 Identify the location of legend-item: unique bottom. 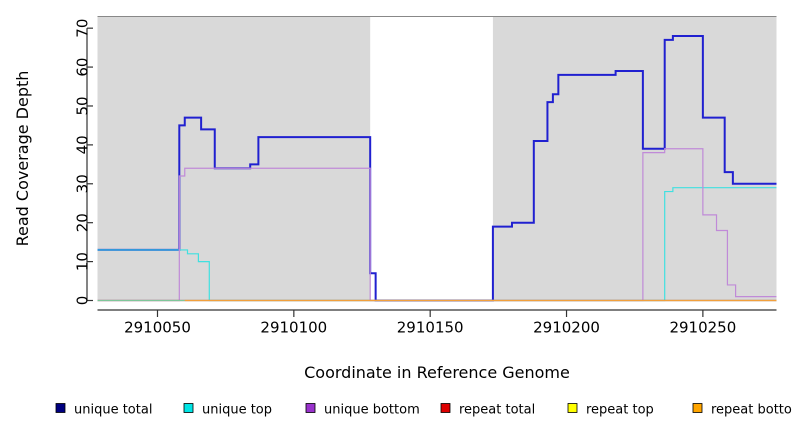
(362, 410).